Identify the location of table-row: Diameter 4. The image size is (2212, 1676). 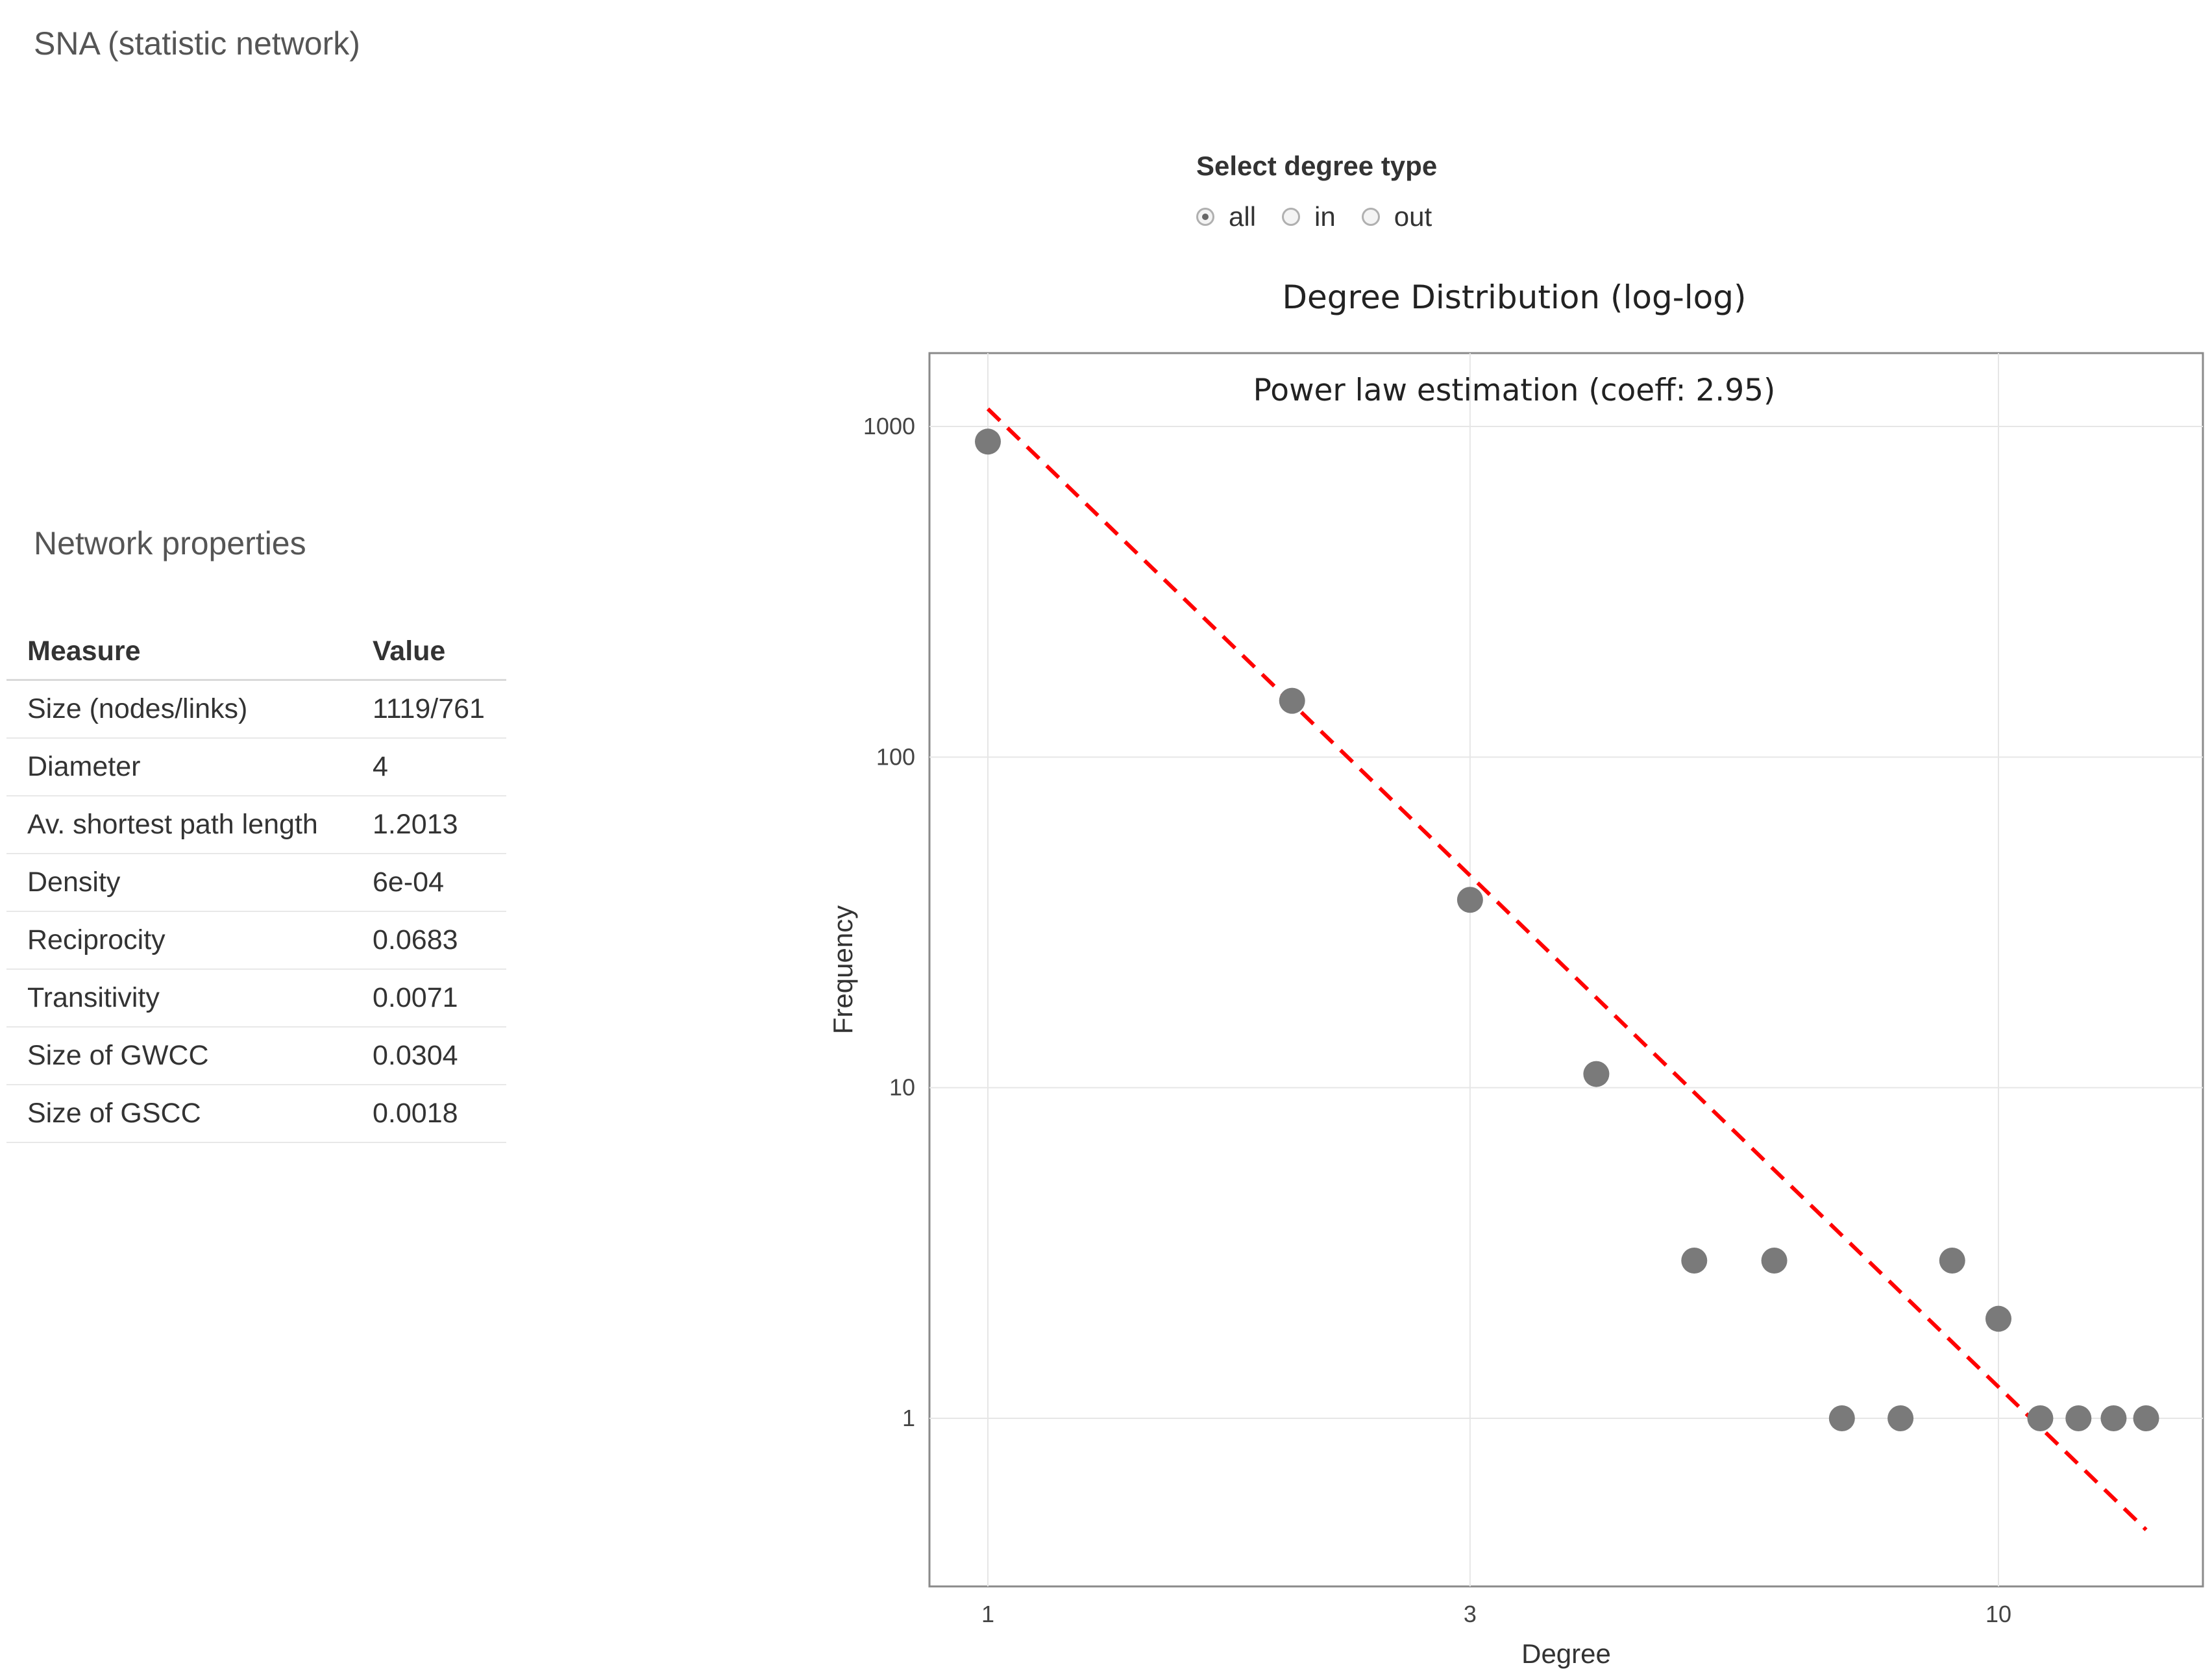
(256, 767).